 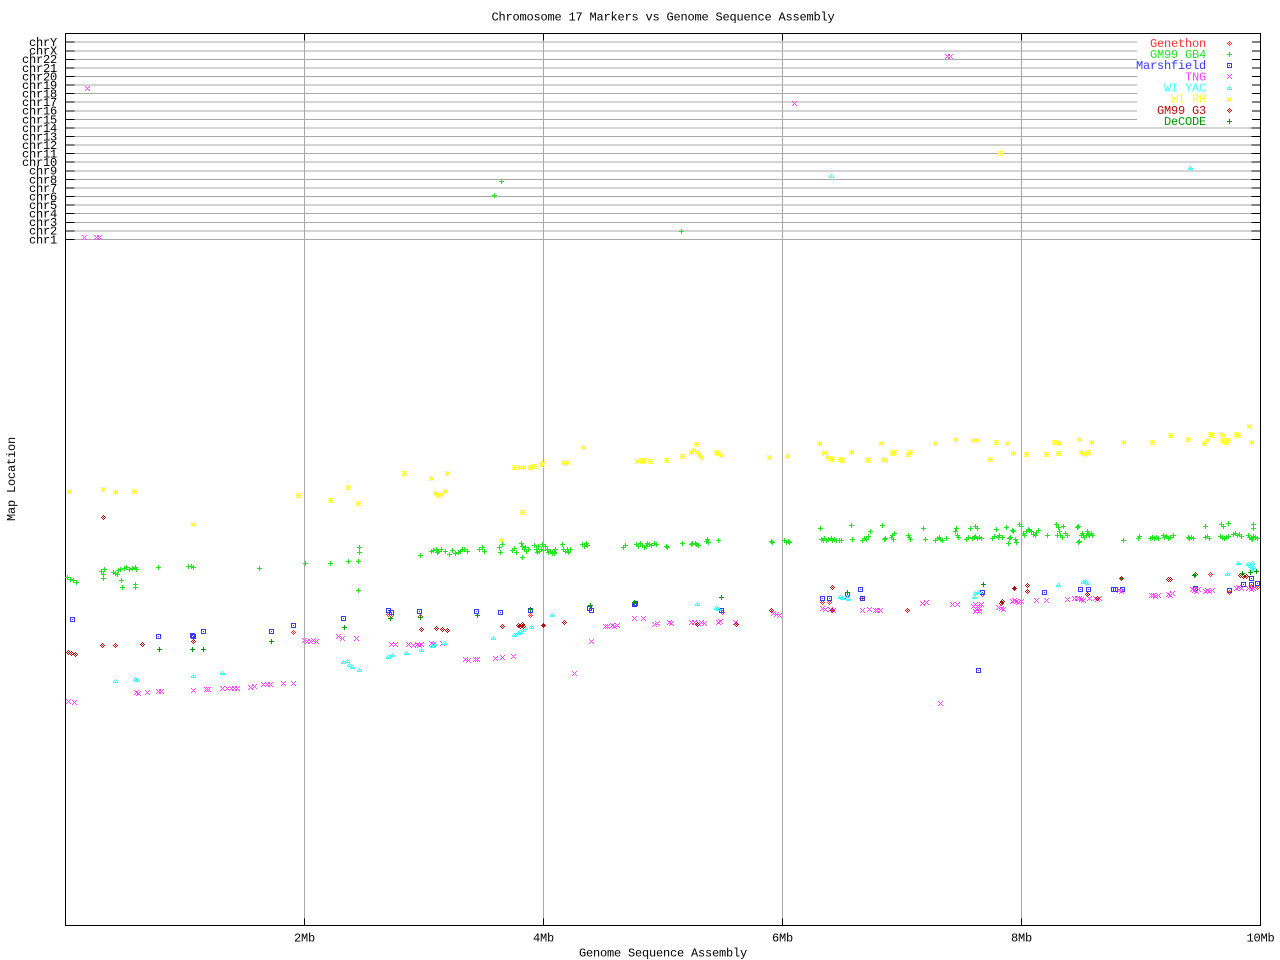 What do you see at coordinates (43, 232) in the screenshot?
I see `svg-text: chr2` at bounding box center [43, 232].